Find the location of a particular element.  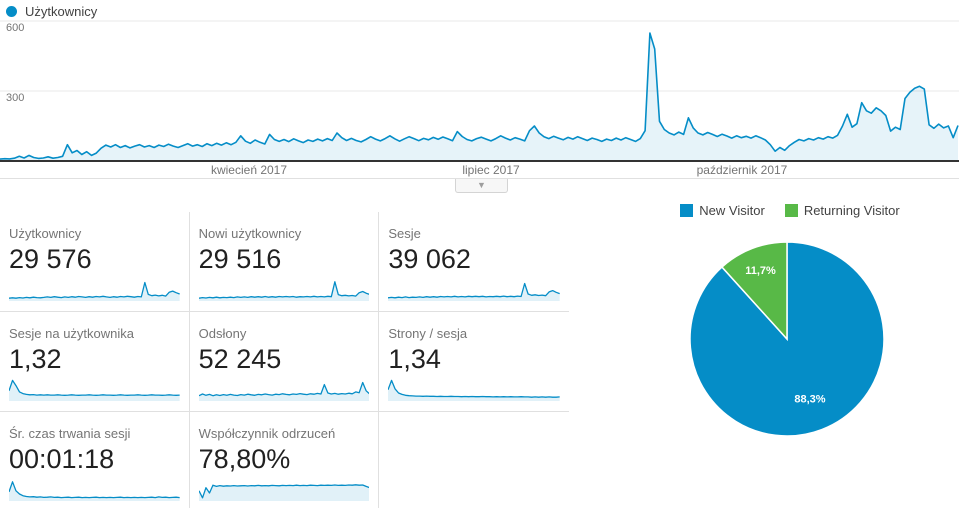

metric-card-sessions: Sesje 39 062 is located at coordinates (474, 262).